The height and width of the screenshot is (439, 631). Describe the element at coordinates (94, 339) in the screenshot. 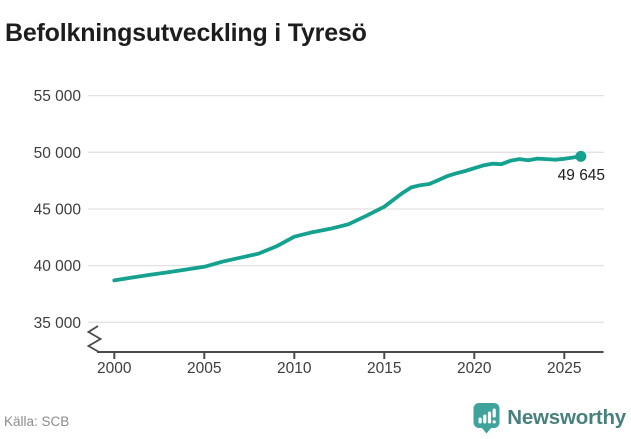

I see `axis-break-zigzag` at that location.